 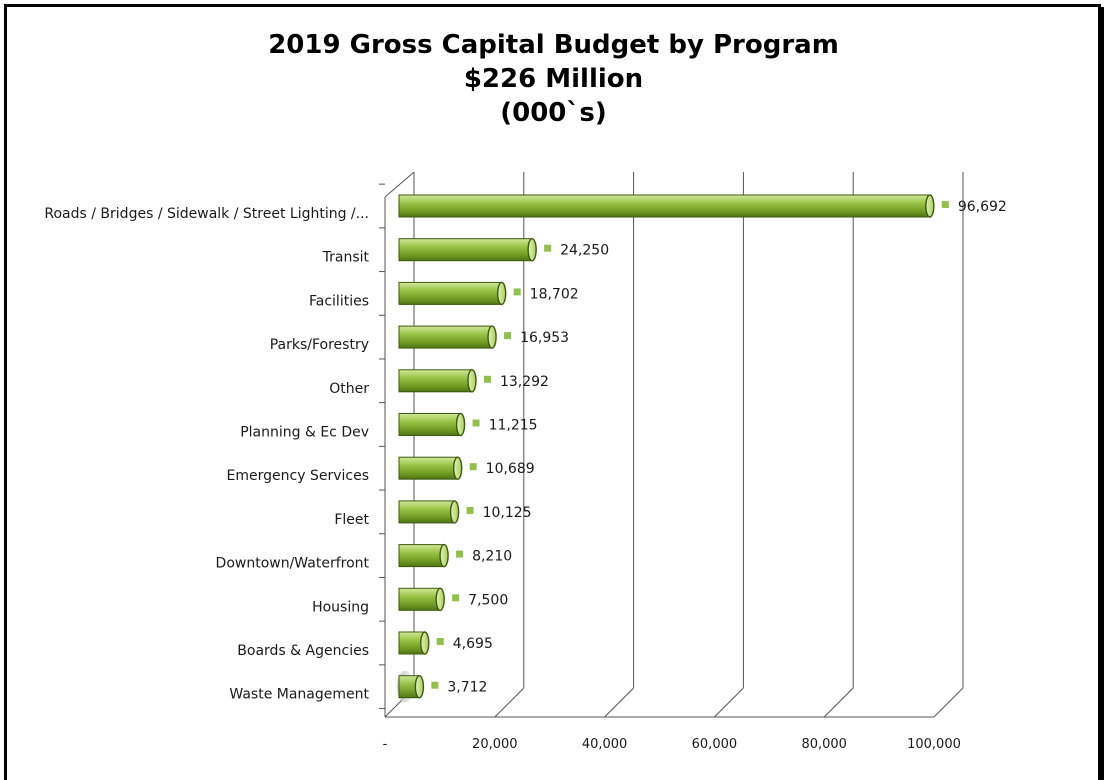 What do you see at coordinates (605, 744) in the screenshot?
I see `x-tick-label: 40,000` at bounding box center [605, 744].